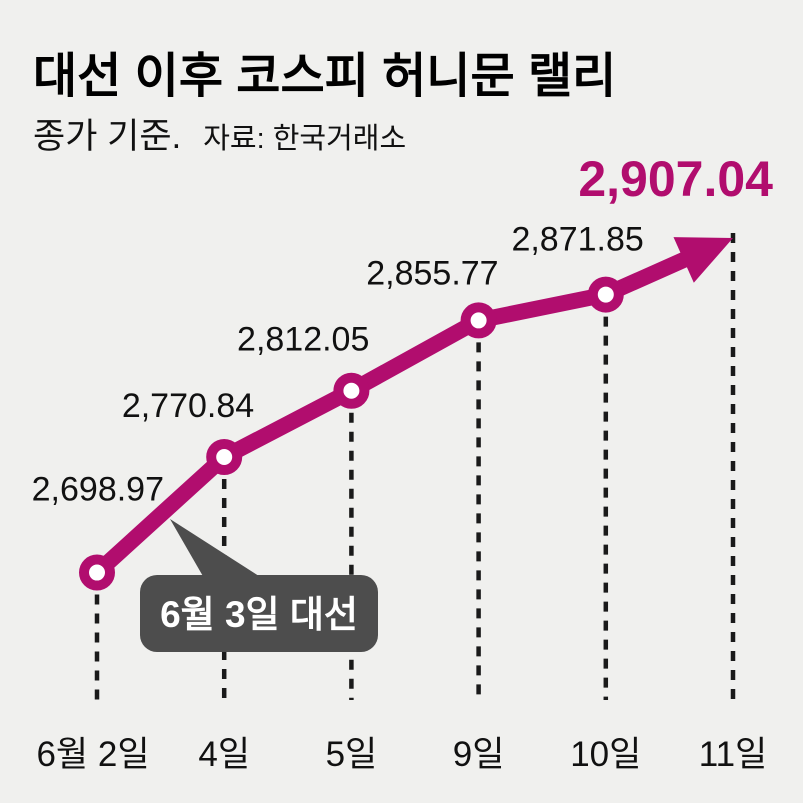 The width and height of the screenshot is (803, 803). Describe the element at coordinates (224, 754) in the screenshot. I see `x-tick-2: 4일` at that location.